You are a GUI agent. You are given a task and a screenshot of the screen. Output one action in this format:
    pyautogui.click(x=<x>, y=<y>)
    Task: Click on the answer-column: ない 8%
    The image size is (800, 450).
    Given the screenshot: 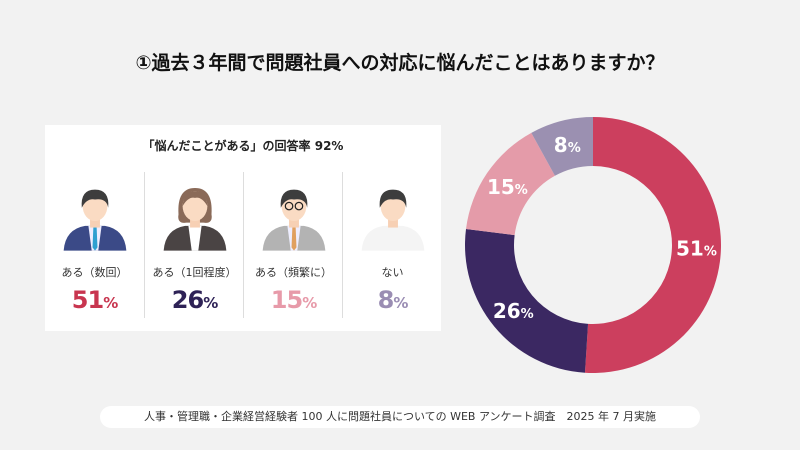 What is the action you would take?
    pyautogui.click(x=392, y=245)
    